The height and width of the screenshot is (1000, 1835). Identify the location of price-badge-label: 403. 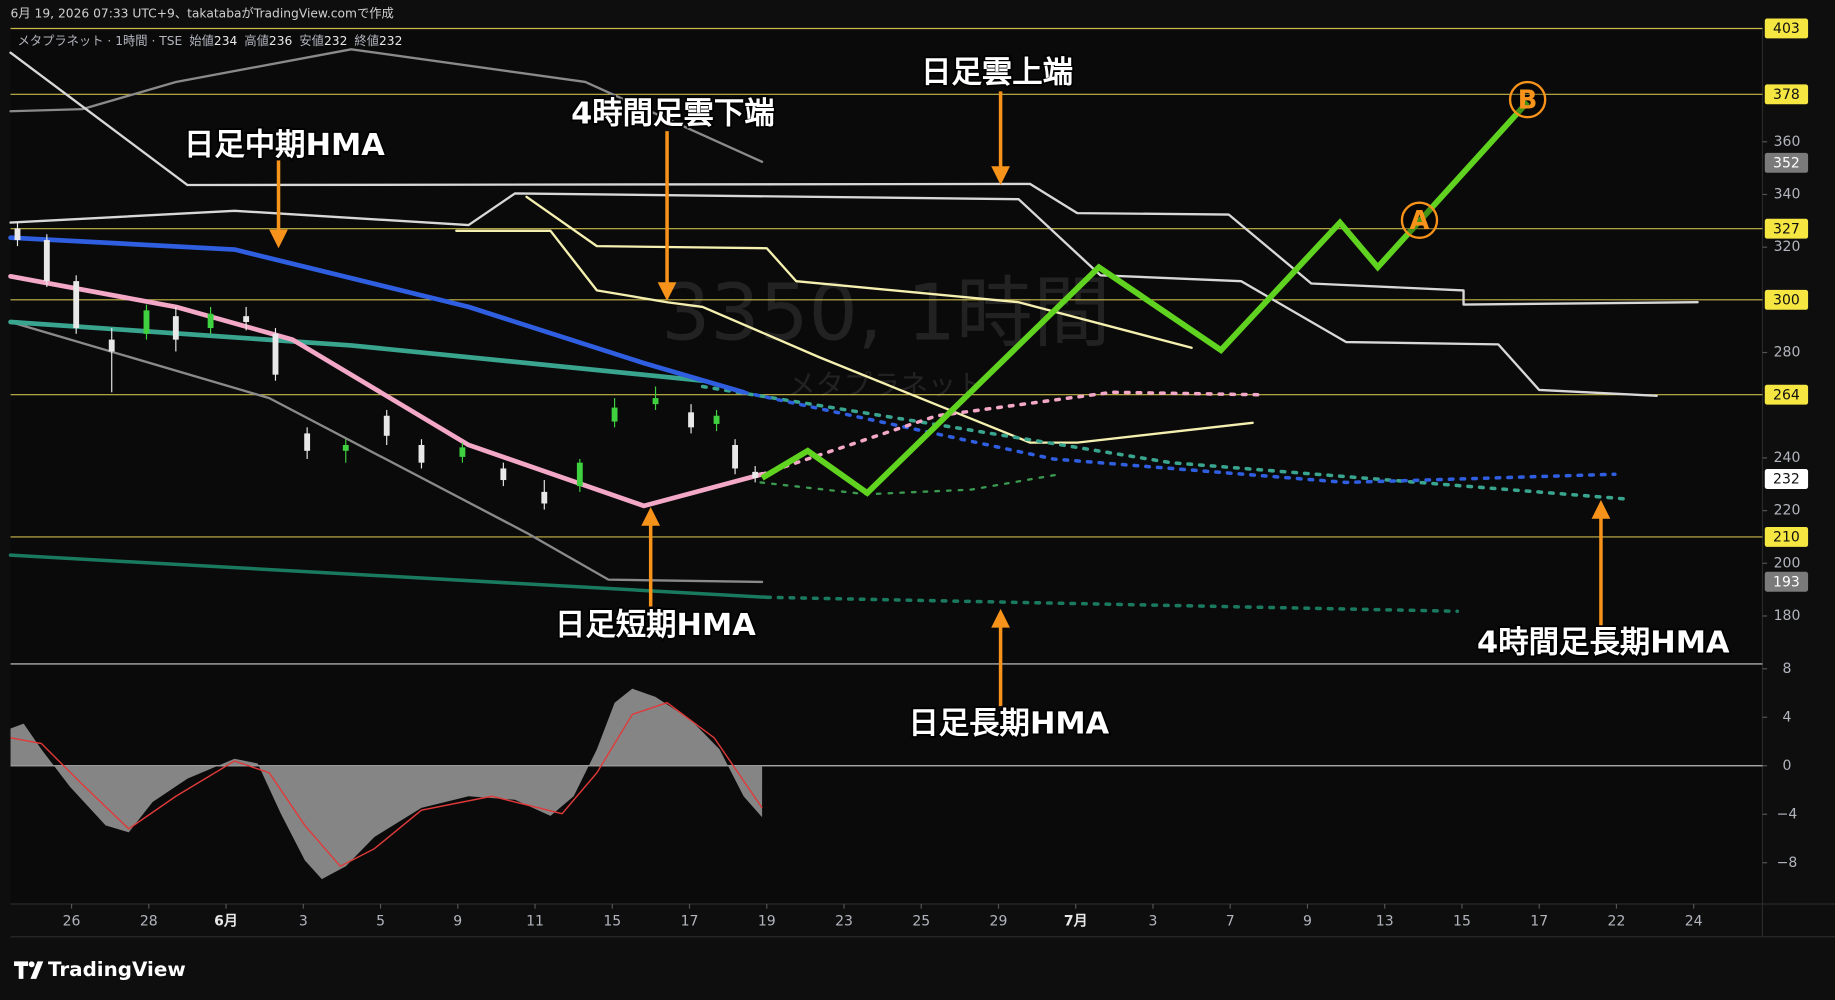
(1786, 29).